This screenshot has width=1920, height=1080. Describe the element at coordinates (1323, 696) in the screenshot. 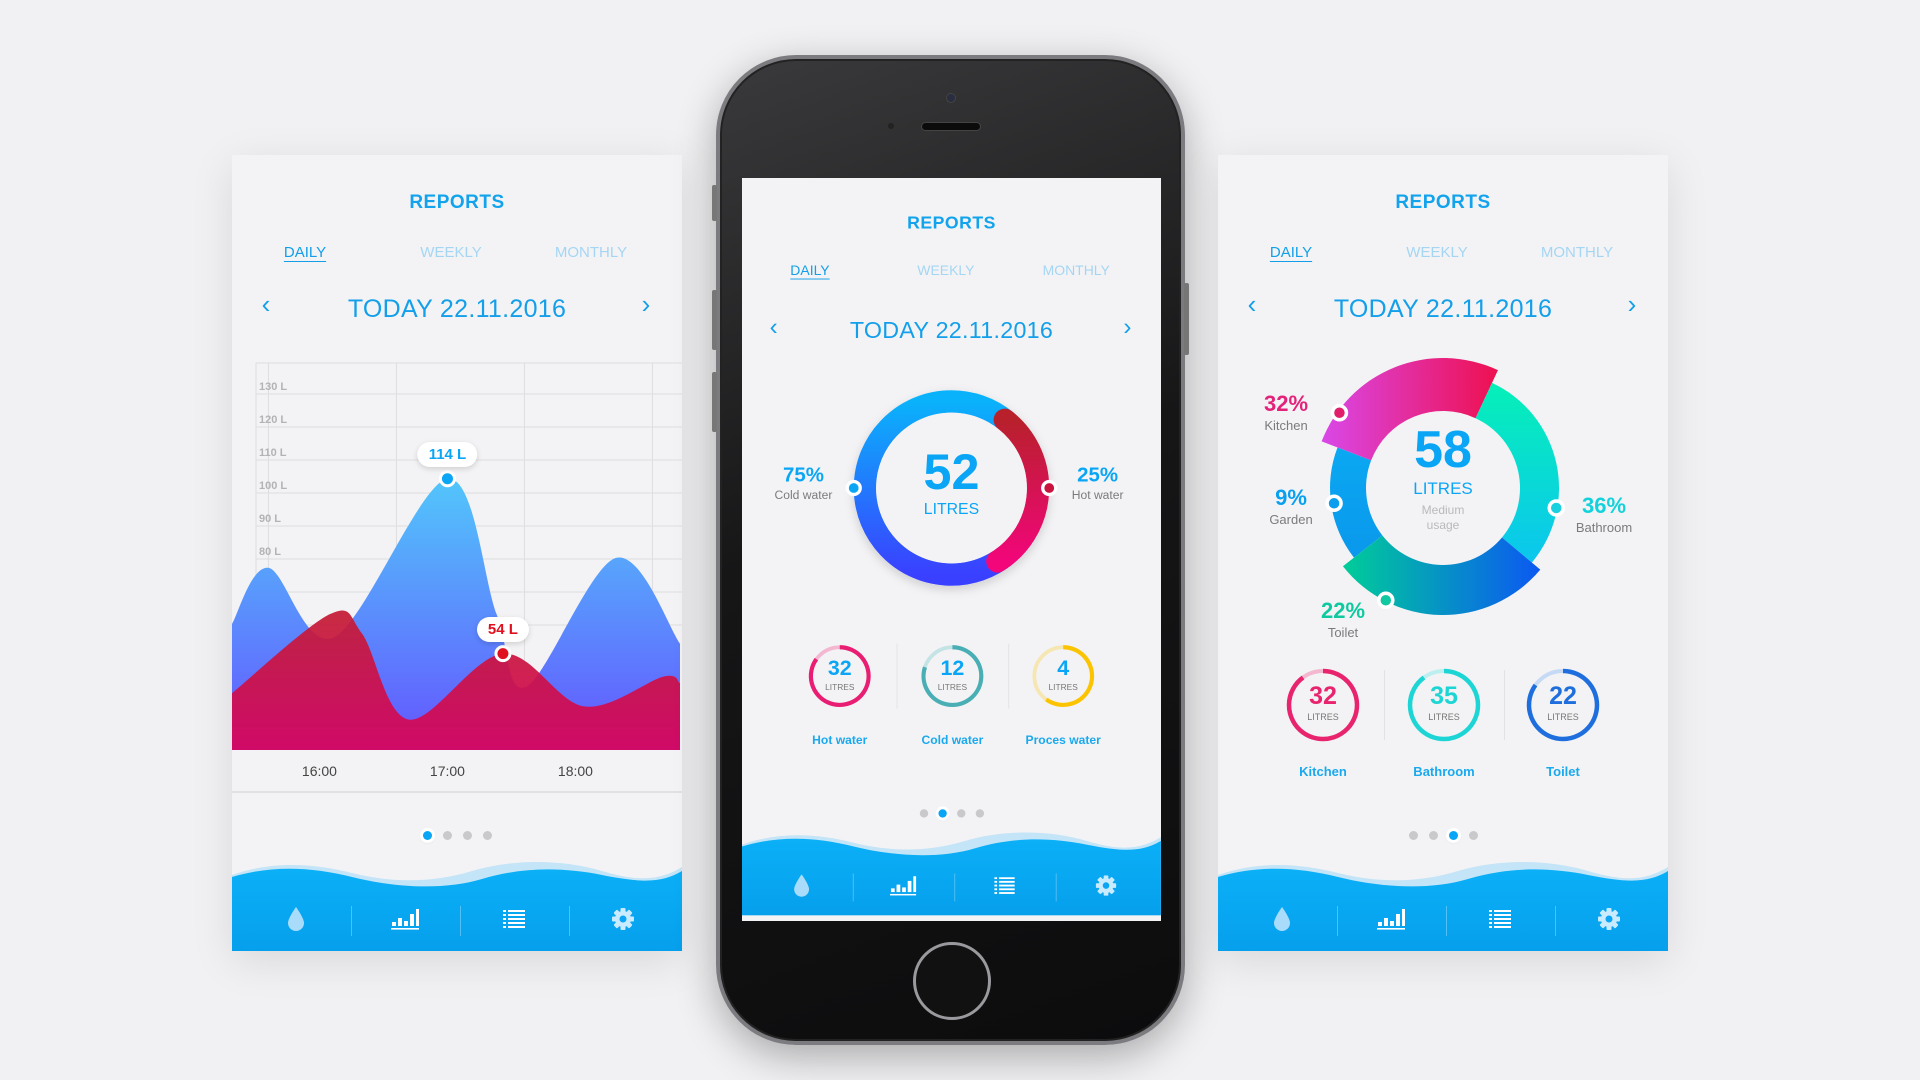

I see `ring-value: 32` at that location.